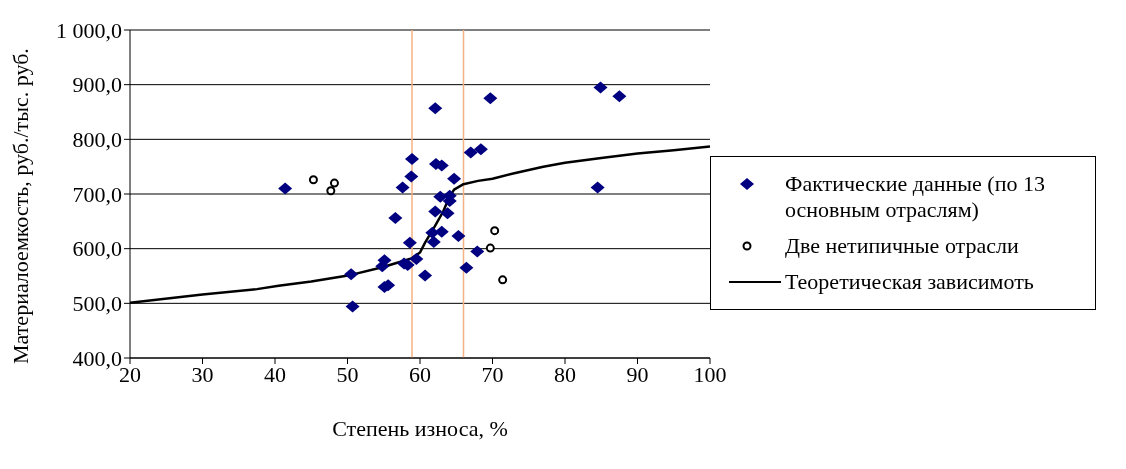 This screenshot has width=1126, height=469. What do you see at coordinates (97, 140) in the screenshot?
I see `y-tick-label: 800,0` at bounding box center [97, 140].